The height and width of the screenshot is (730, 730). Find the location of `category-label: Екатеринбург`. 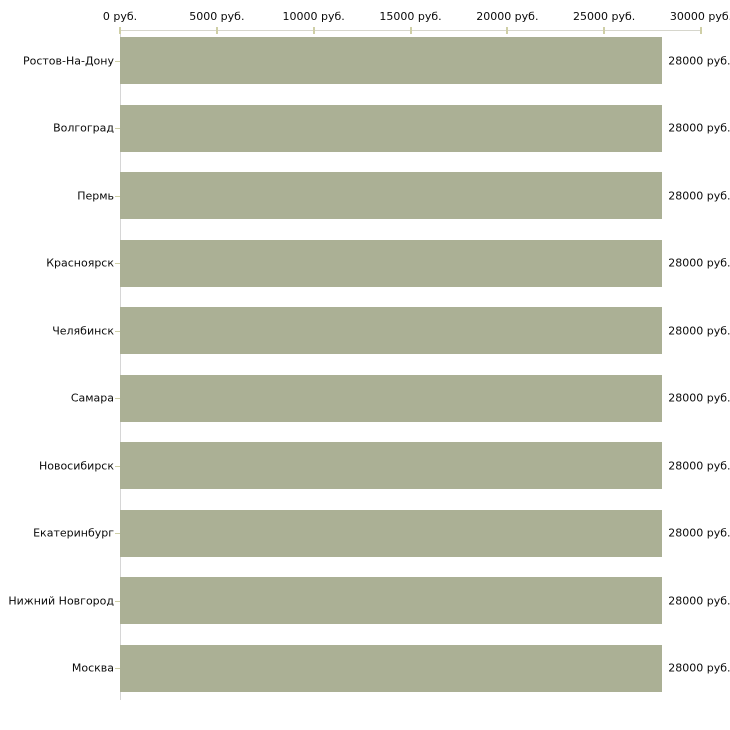

category-label: Екатеринбург is located at coordinates (73, 533).